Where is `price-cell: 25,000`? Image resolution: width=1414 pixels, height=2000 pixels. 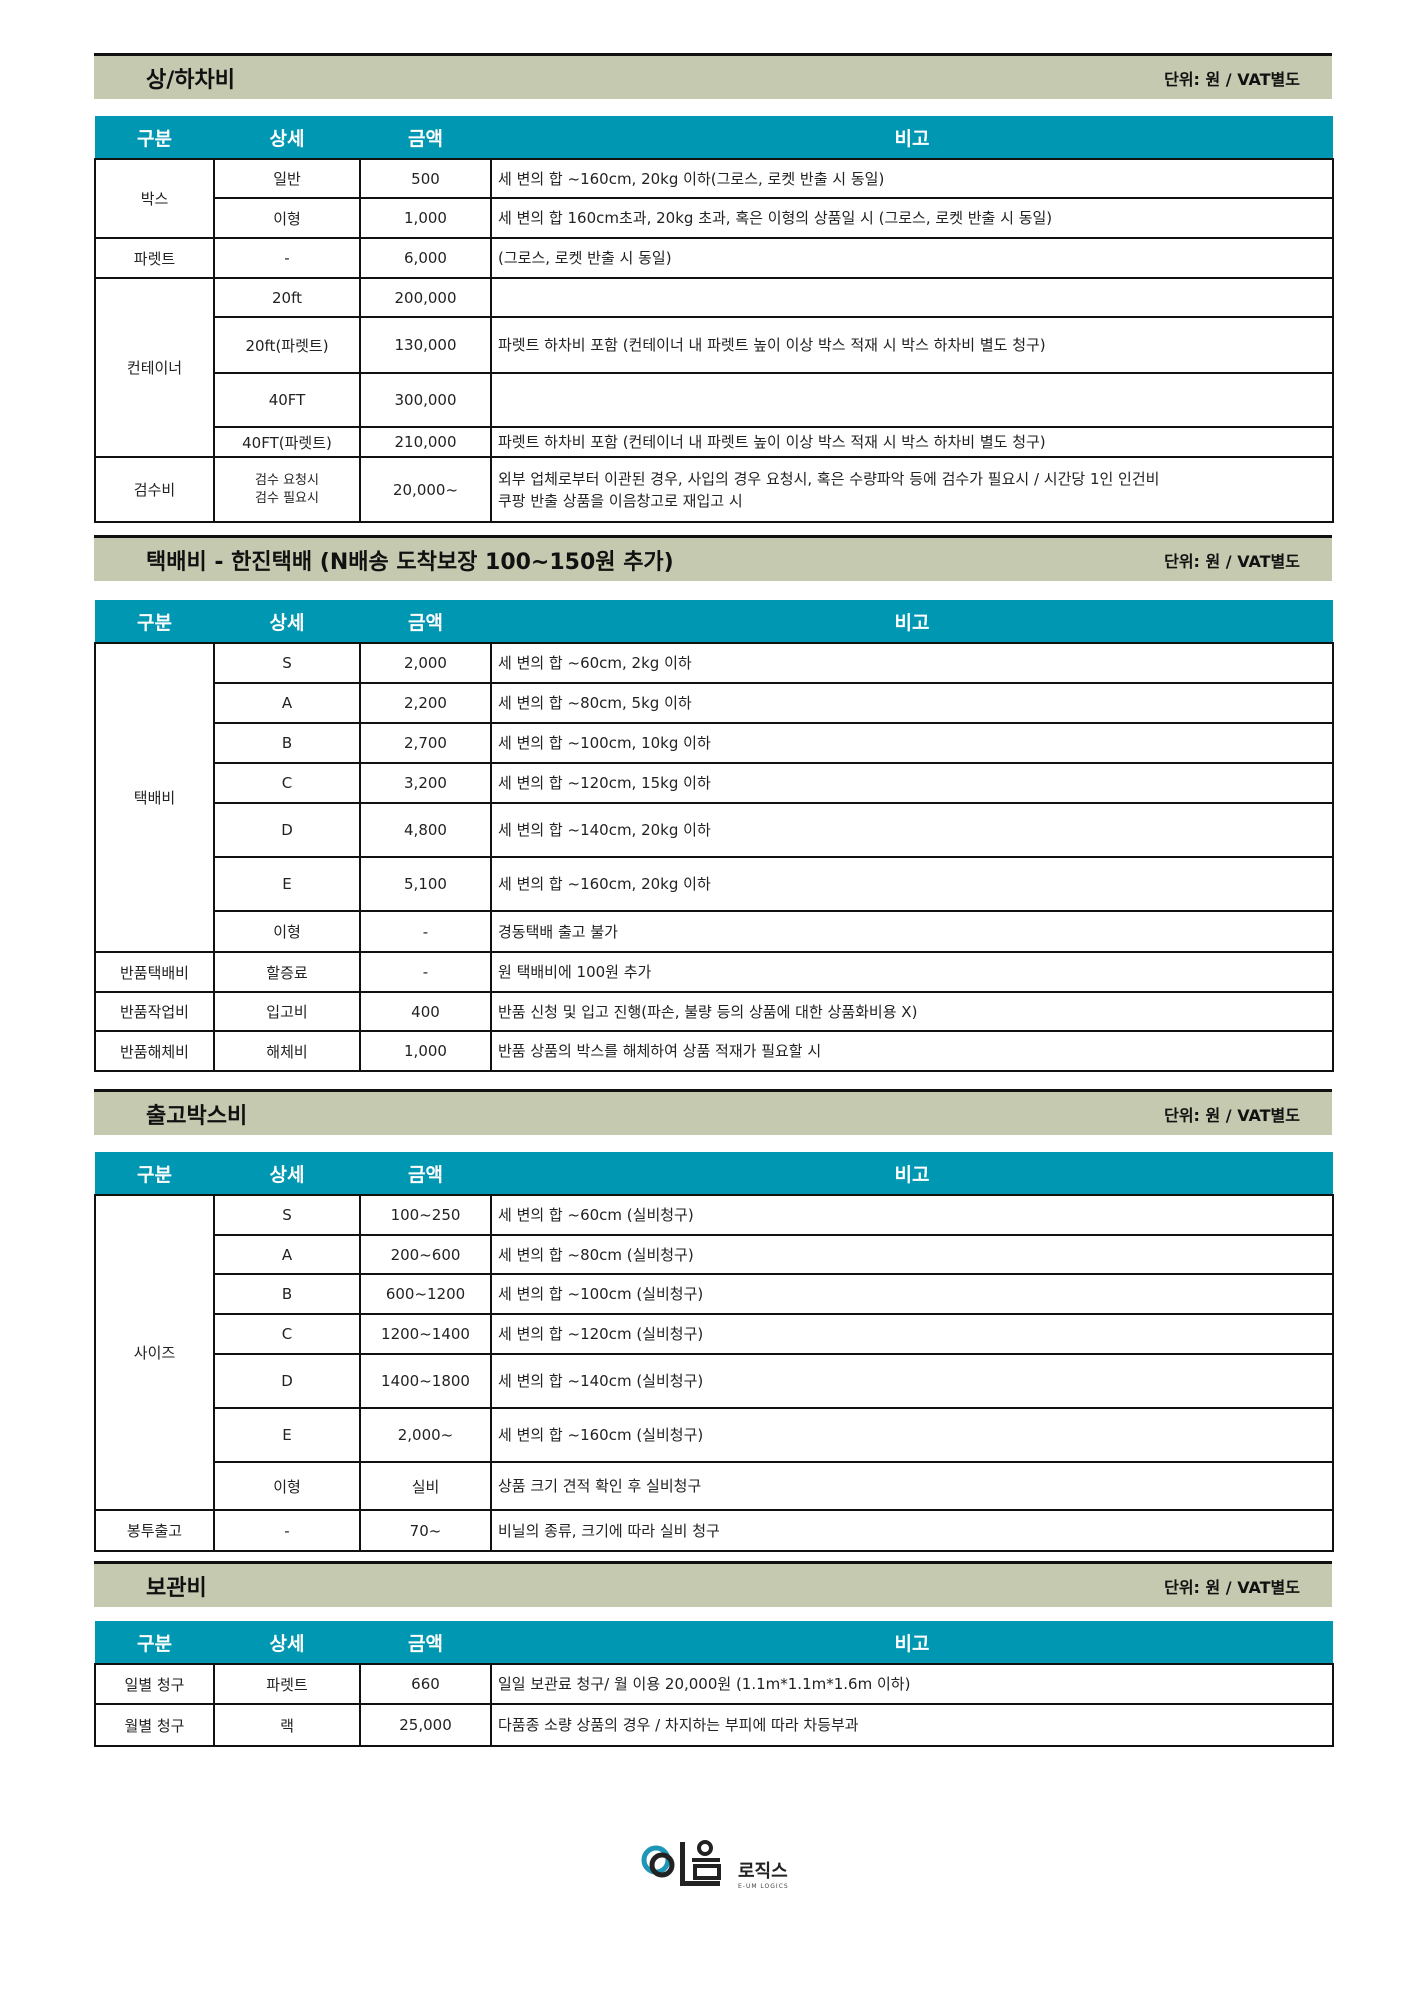 price-cell: 25,000 is located at coordinates (425, 1725).